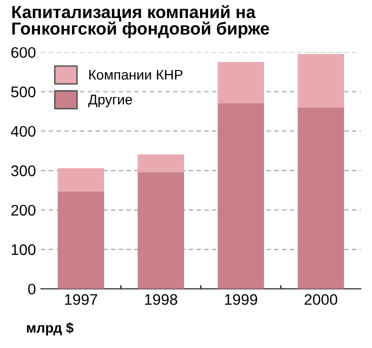  Describe the element at coordinates (24, 250) in the screenshot. I see `y-tick-label: 100` at that location.